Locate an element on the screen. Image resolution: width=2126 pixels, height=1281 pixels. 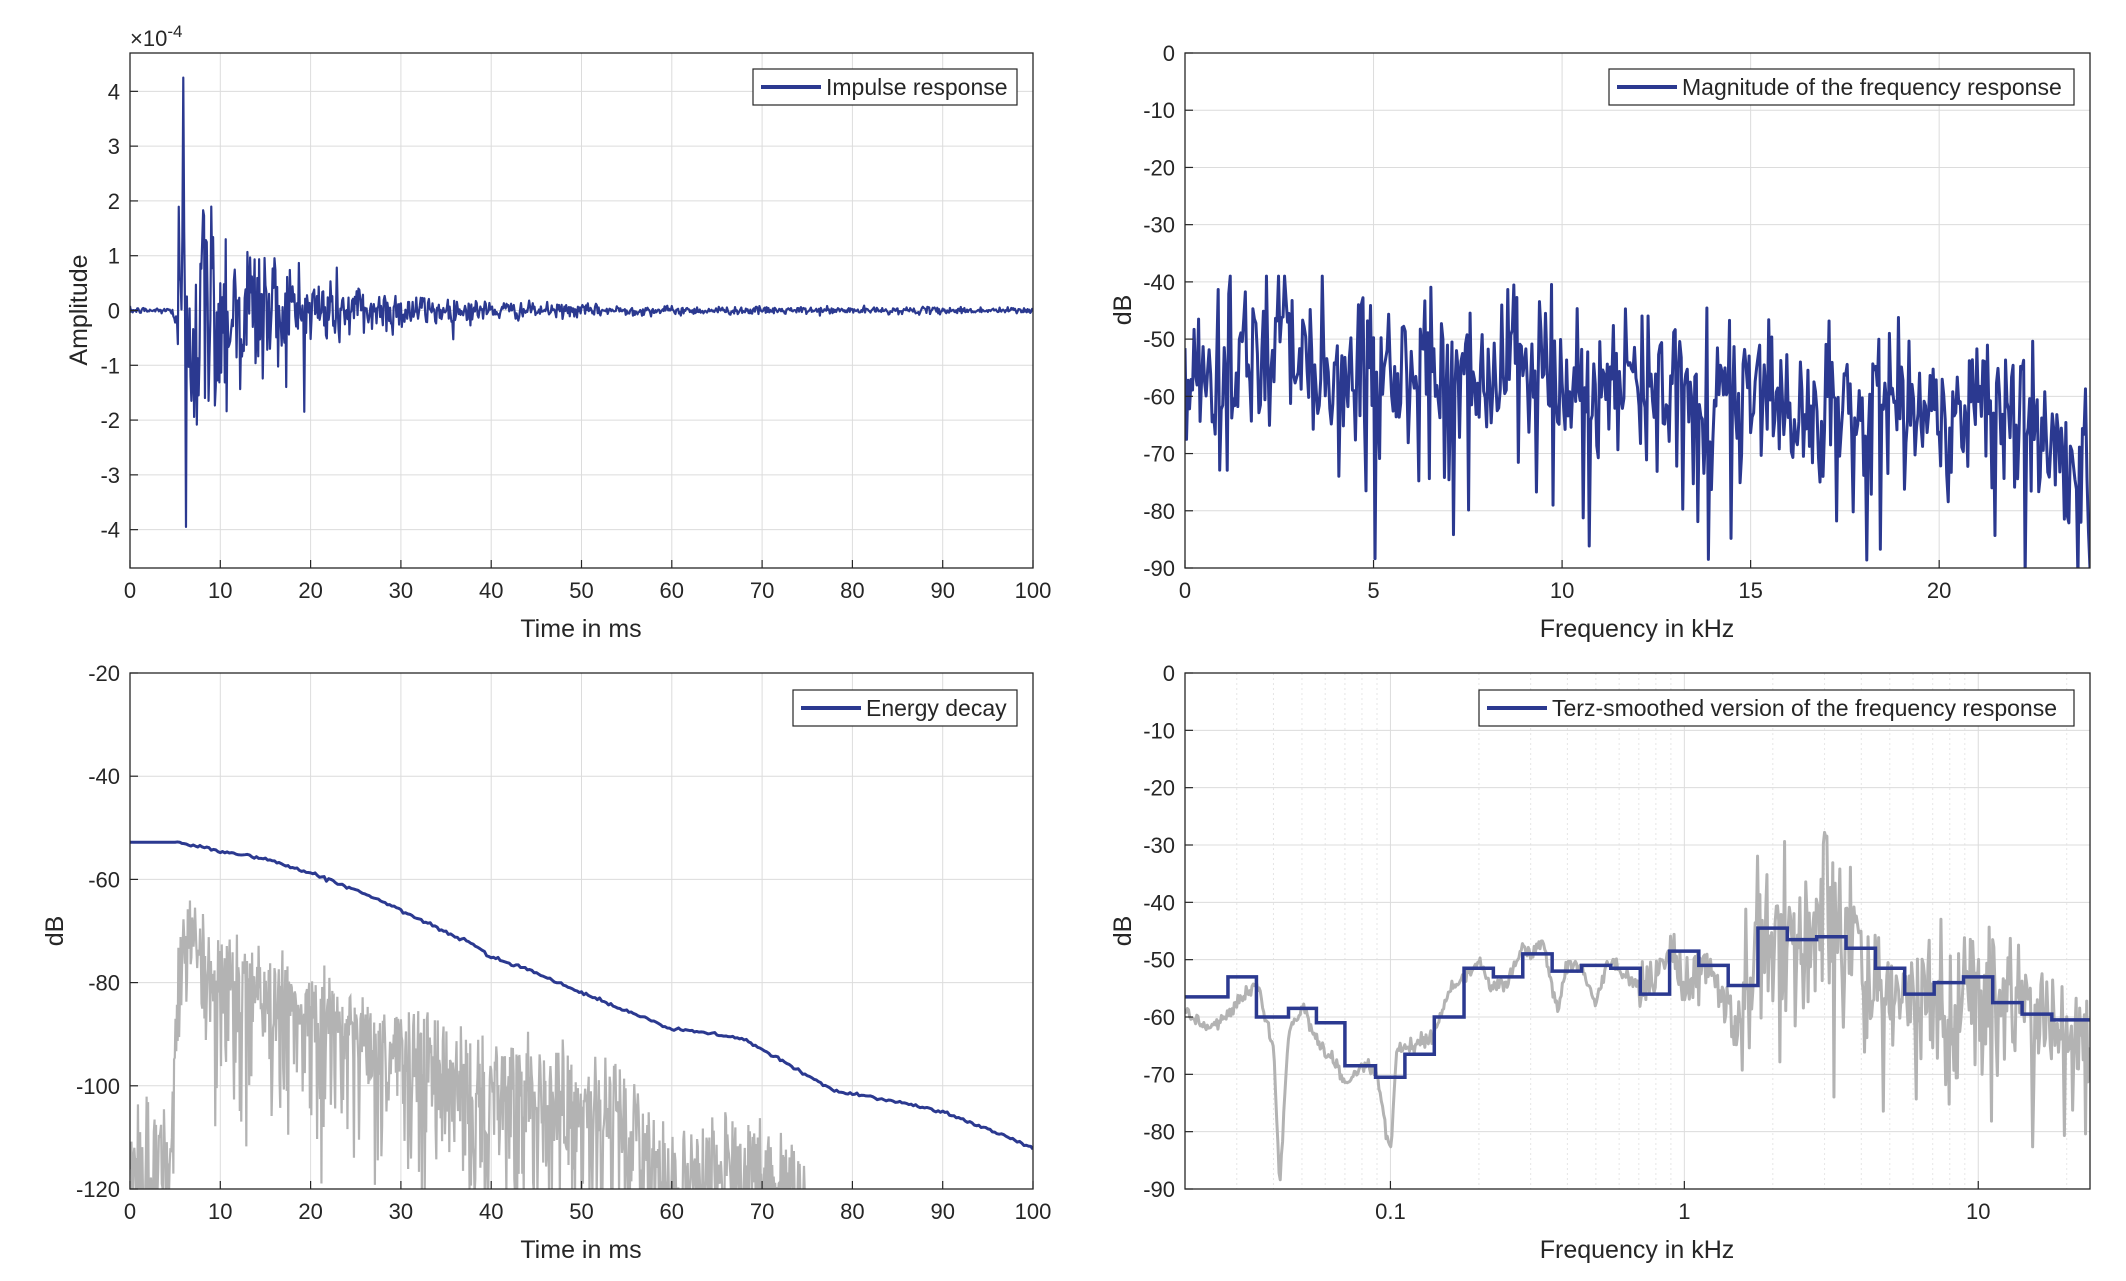
legend: Impulse response is located at coordinates (885, 87).